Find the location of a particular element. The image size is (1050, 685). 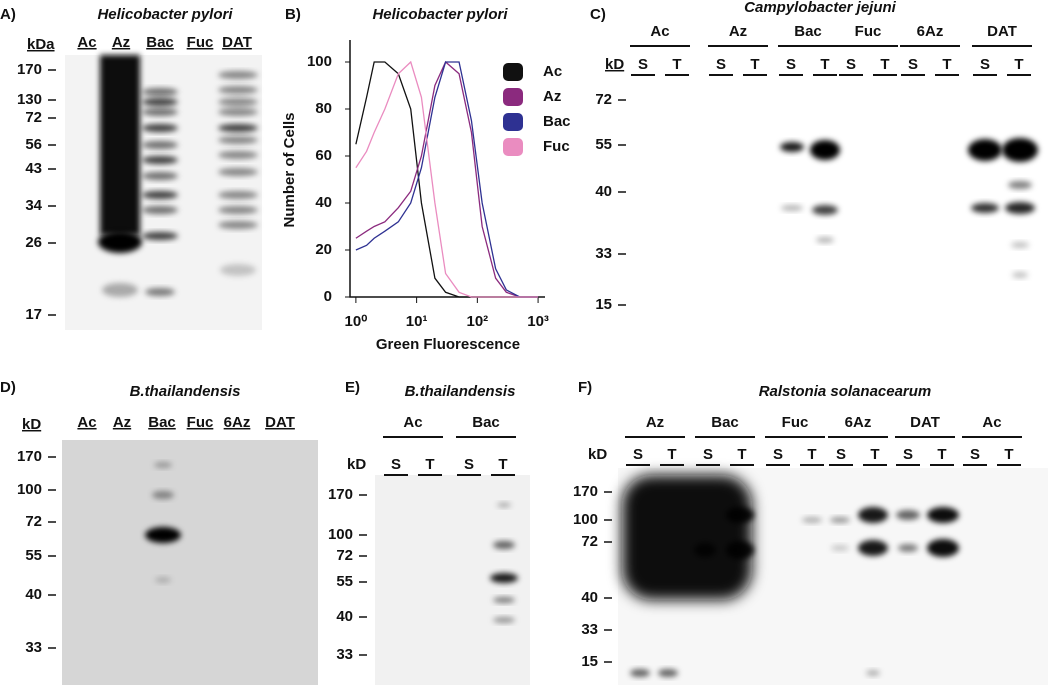

mw-marker: 17 is located at coordinates (33, 314).